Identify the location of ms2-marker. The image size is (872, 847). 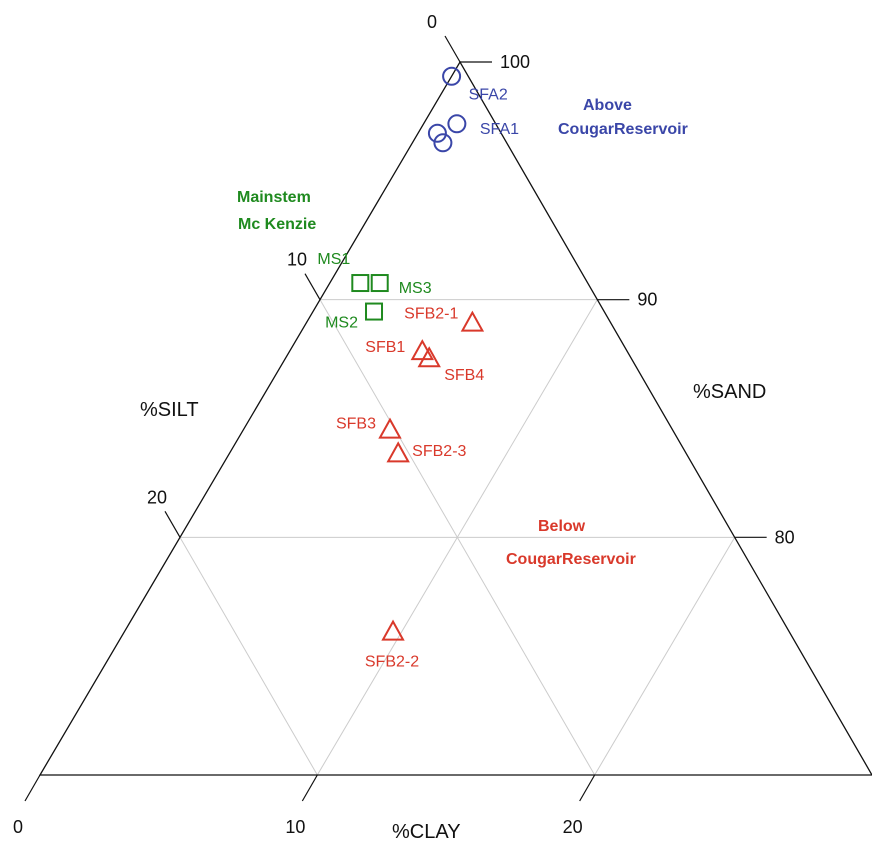
(374, 311).